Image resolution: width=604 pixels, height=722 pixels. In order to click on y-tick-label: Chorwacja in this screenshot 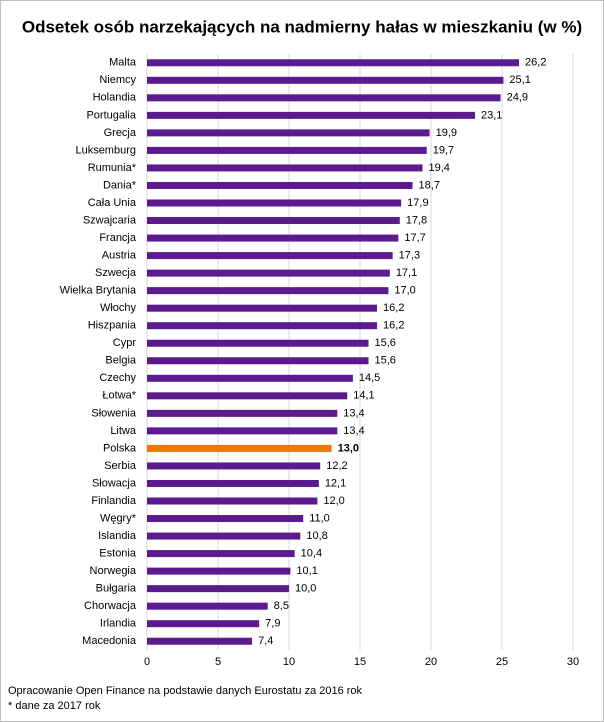, I will do `click(110, 606)`.